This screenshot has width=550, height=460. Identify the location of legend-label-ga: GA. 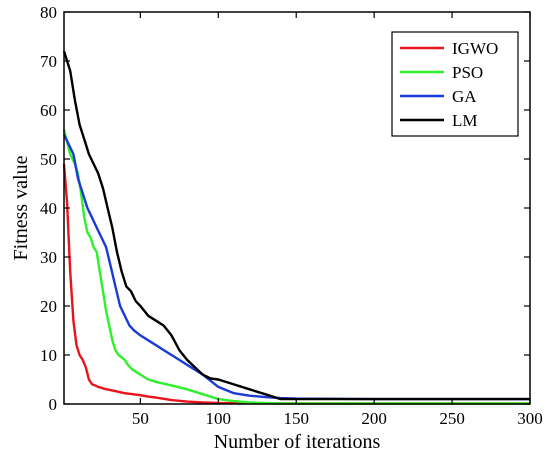
(464, 96).